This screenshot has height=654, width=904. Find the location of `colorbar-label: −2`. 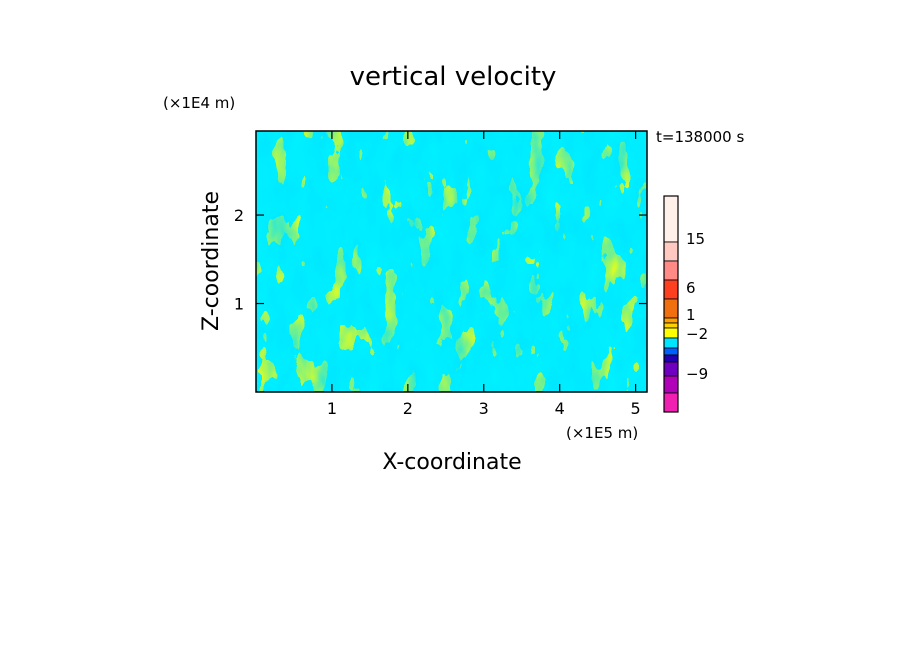

colorbar-label: −2 is located at coordinates (697, 334).